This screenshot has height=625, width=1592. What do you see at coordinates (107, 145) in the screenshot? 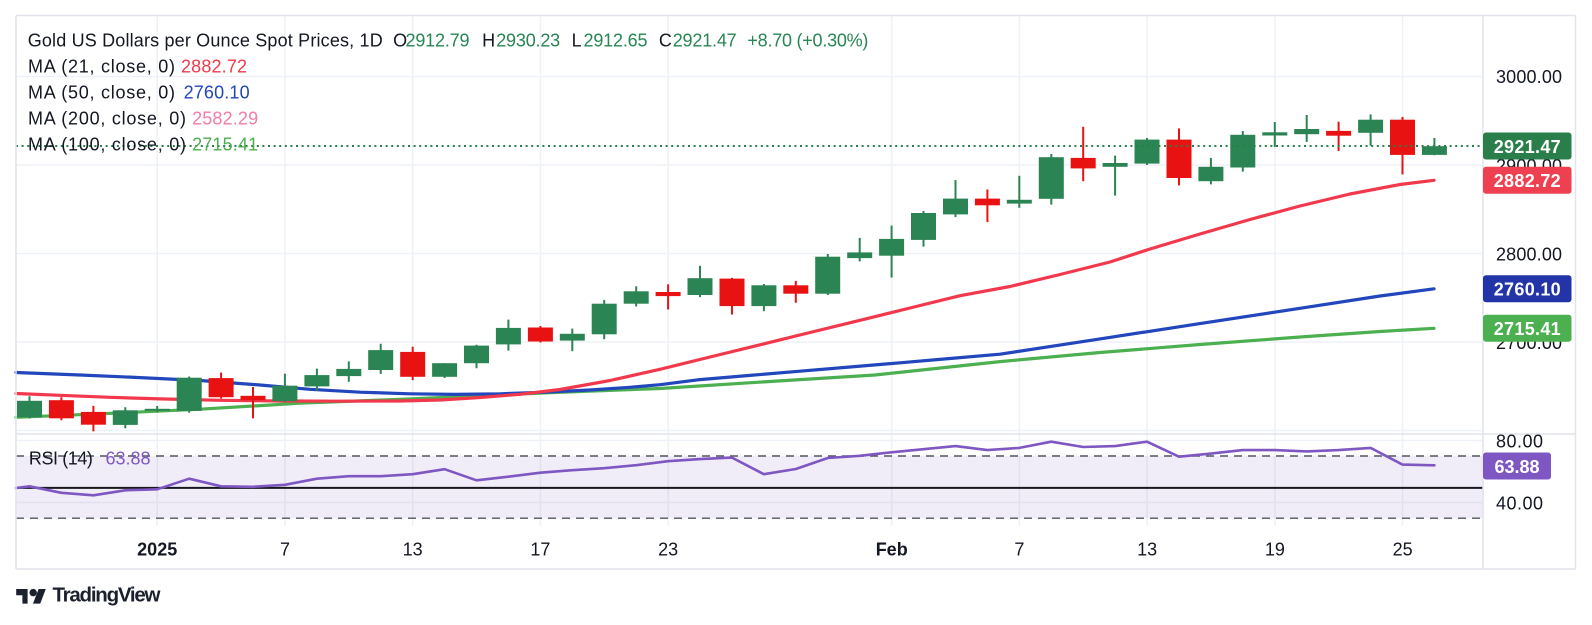
I see `svg-text: MA (100, close, 0)` at bounding box center [107, 145].